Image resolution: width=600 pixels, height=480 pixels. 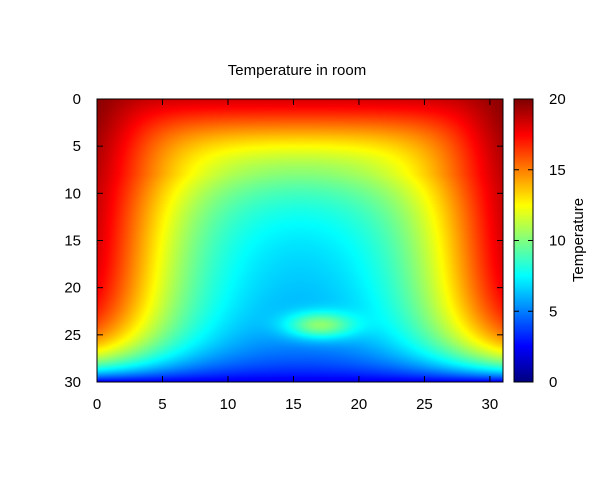 I want to click on y-tick-label: 10, so click(x=72, y=193).